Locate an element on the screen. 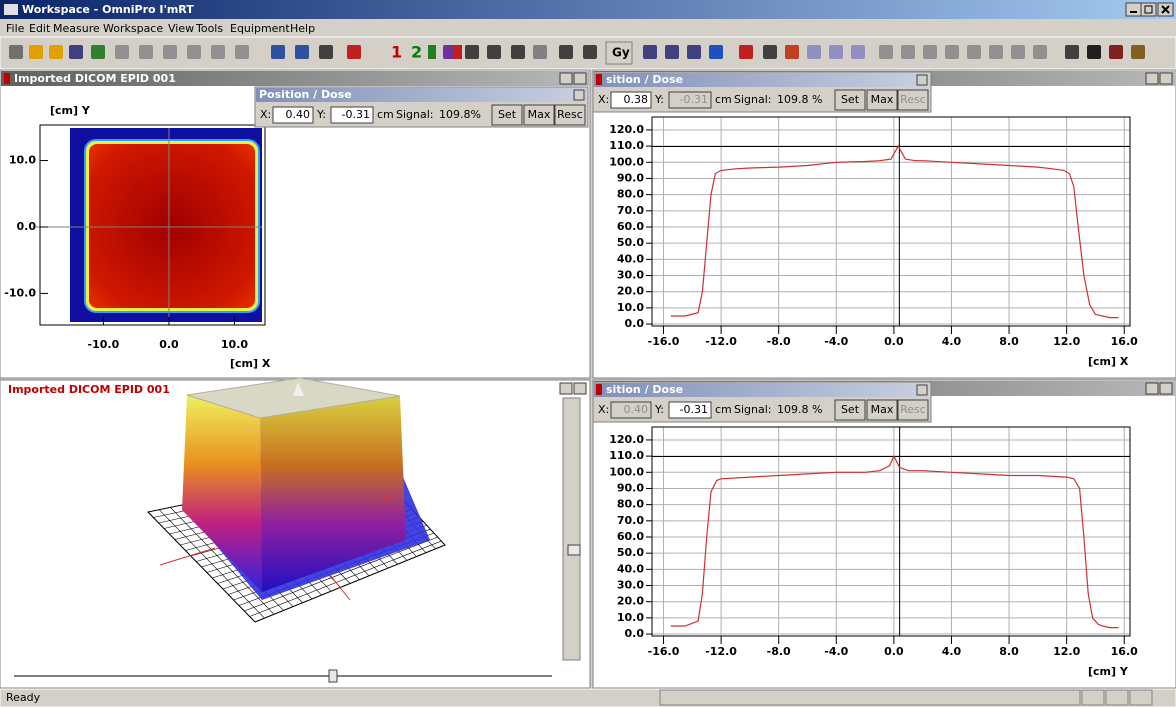  profile-line is located at coordinates (894, 231).